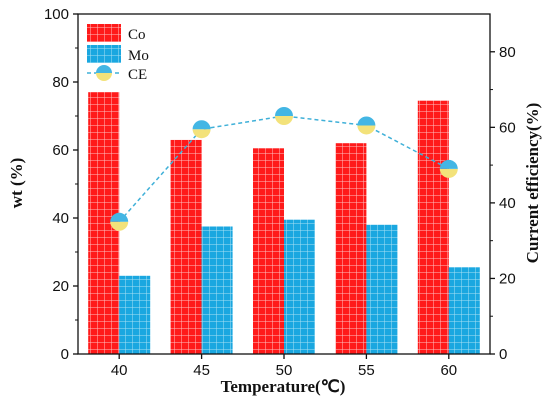  I want to click on legend-swatch-co, so click(104, 33).